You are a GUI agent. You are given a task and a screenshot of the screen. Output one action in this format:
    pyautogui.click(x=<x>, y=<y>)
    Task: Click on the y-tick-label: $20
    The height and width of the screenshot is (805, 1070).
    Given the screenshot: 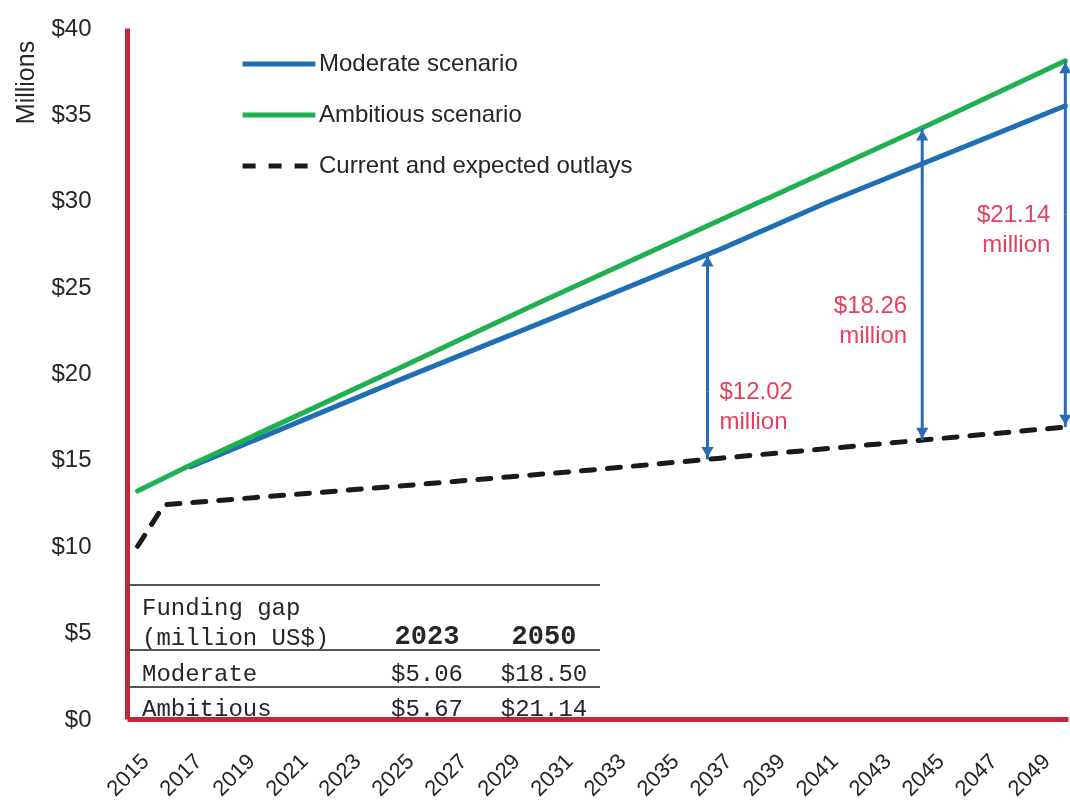 What is the action you would take?
    pyautogui.click(x=71, y=372)
    